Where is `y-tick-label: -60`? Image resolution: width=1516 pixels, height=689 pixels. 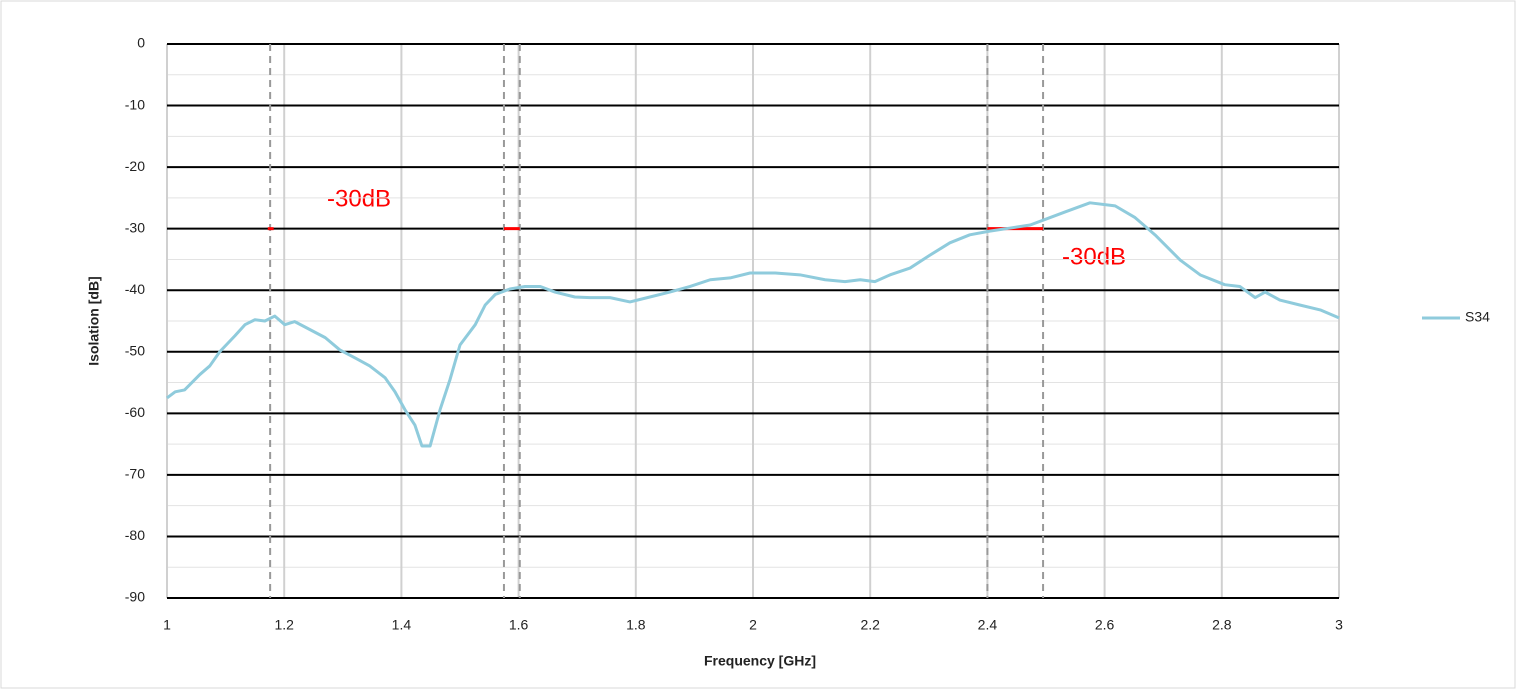
y-tick-label: -60 is located at coordinates (135, 412).